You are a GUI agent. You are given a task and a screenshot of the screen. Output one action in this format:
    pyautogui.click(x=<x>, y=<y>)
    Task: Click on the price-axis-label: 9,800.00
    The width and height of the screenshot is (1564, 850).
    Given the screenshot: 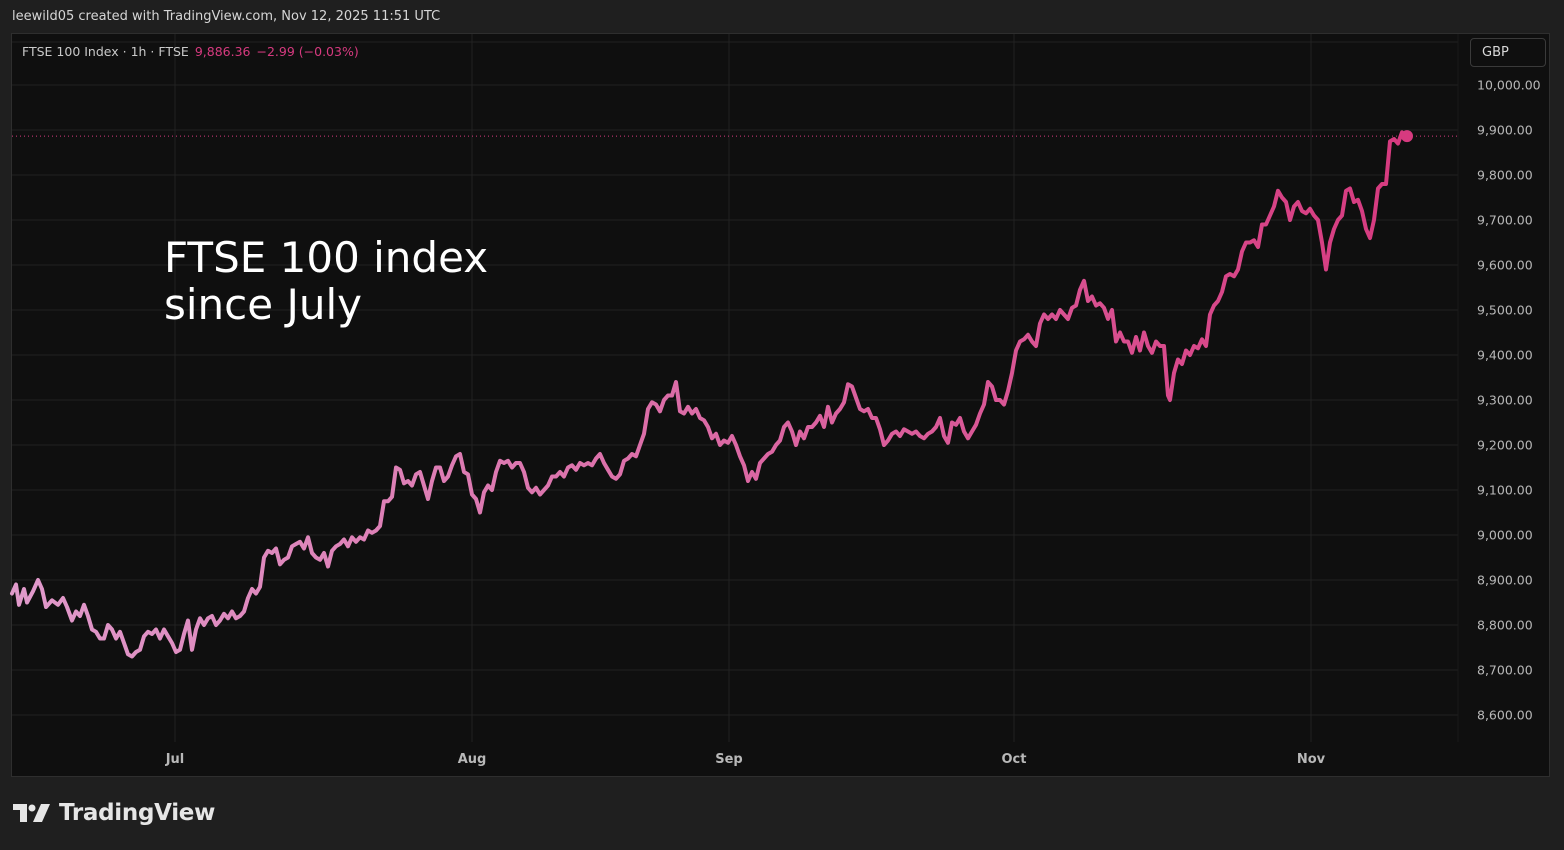 What is the action you would take?
    pyautogui.click(x=1505, y=175)
    